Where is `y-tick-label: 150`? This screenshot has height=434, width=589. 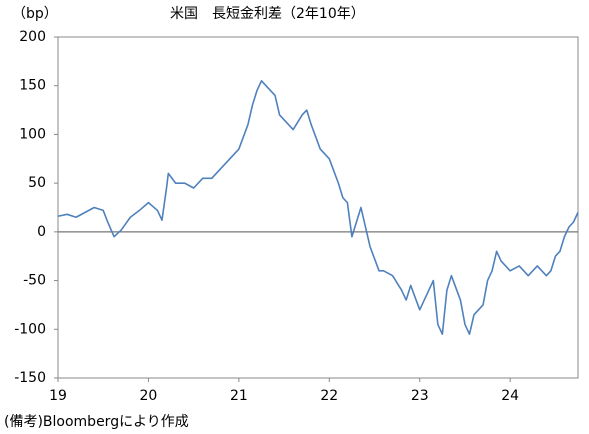 y-tick-label: 150 is located at coordinates (32, 86).